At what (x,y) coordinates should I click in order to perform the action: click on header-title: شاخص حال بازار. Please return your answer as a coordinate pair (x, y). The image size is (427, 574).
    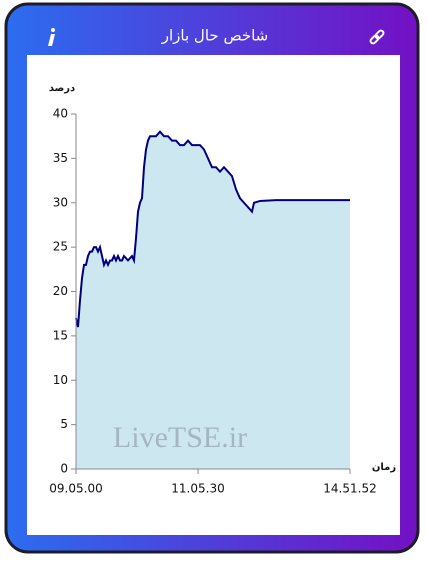
    Looking at the image, I should click on (214, 36).